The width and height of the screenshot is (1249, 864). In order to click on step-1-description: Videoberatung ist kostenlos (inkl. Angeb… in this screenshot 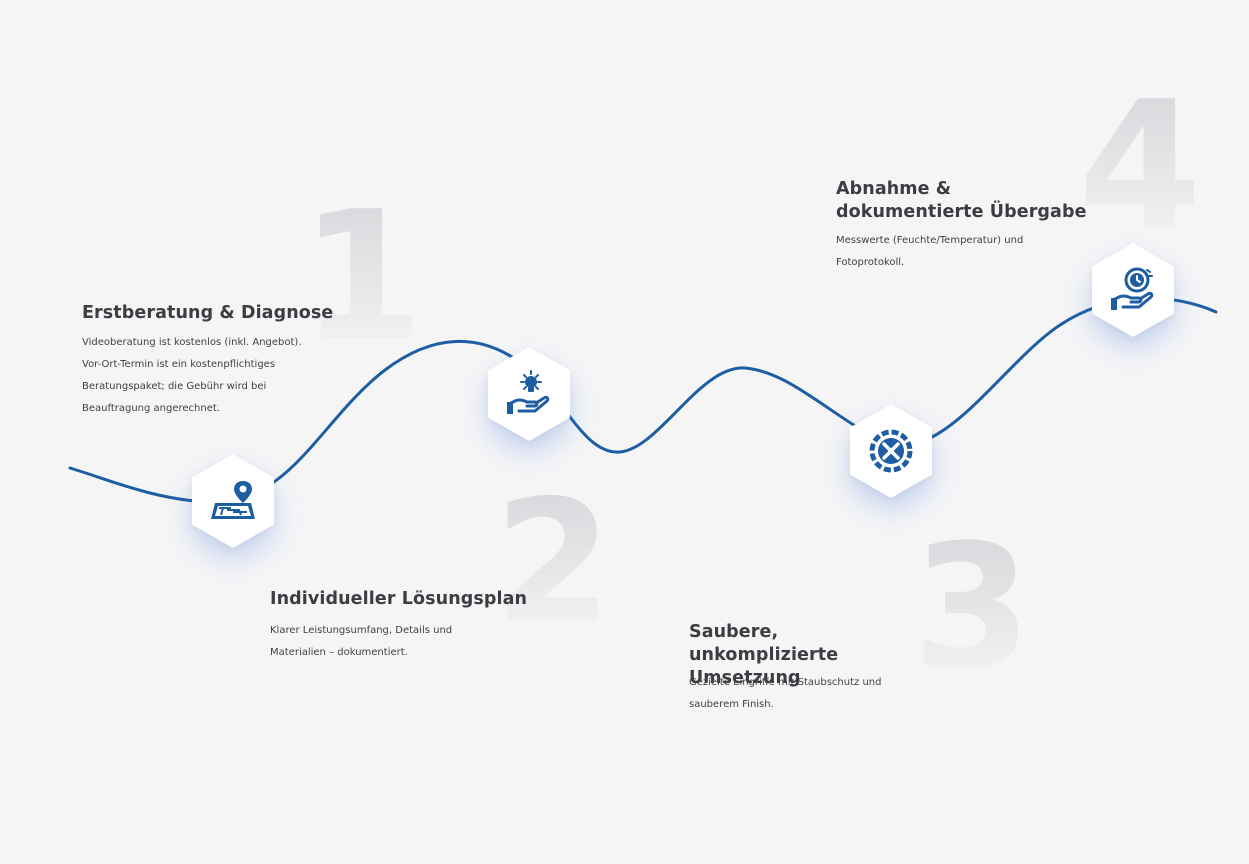, I will do `click(192, 375)`.